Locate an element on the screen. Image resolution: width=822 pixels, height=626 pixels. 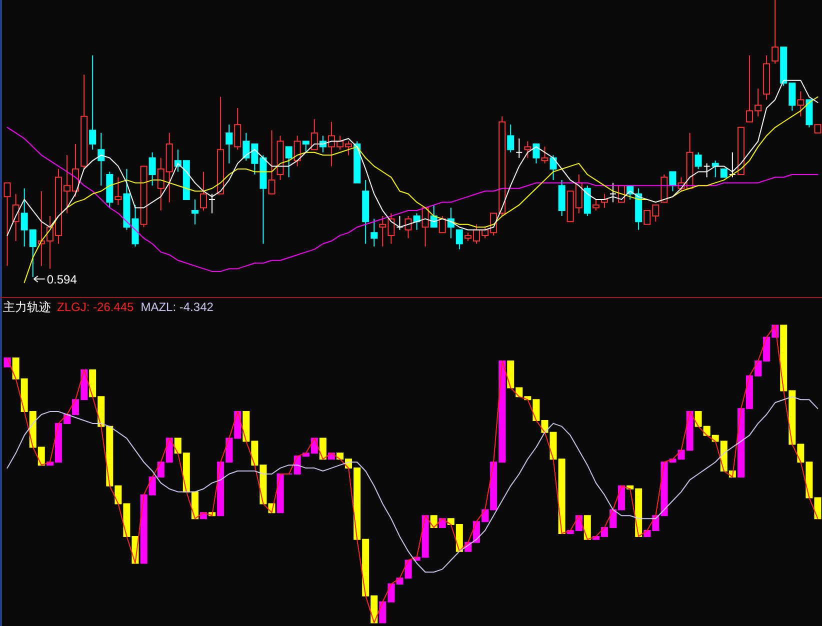
chart-title: 主力轨迹 is located at coordinates (27, 307).